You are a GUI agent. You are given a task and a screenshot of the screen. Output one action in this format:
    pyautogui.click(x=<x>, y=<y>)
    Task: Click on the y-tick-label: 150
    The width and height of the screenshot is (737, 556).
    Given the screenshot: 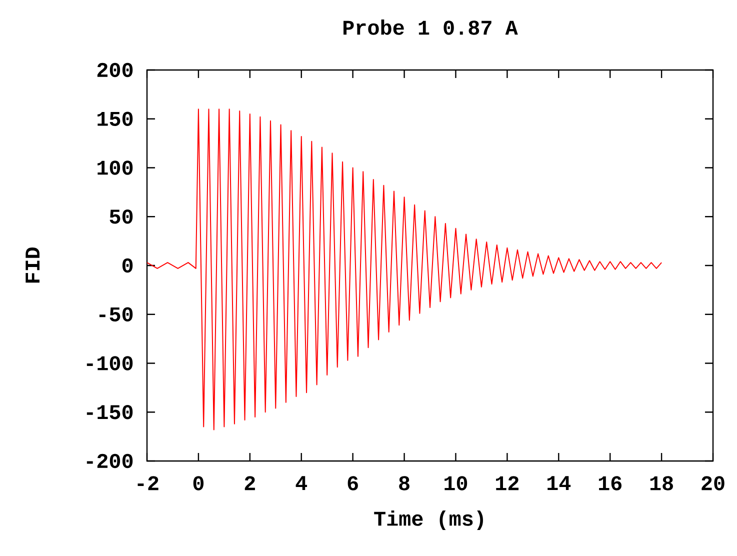 What is the action you would take?
    pyautogui.click(x=115, y=119)
    